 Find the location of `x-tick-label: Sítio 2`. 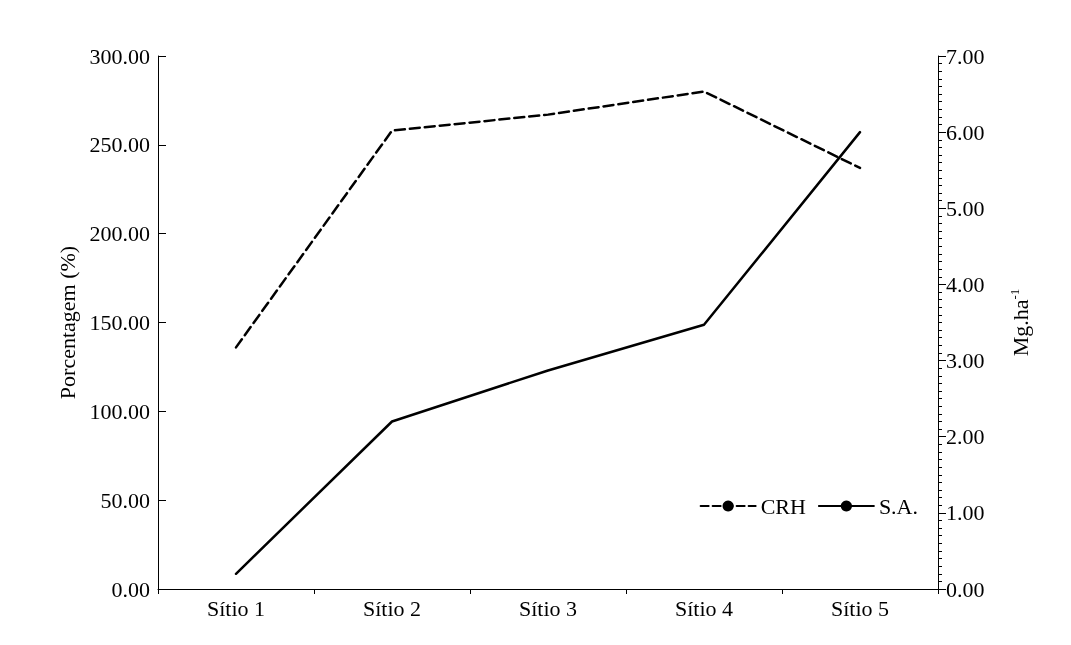

x-tick-label: Sítio 2 is located at coordinates (392, 608).